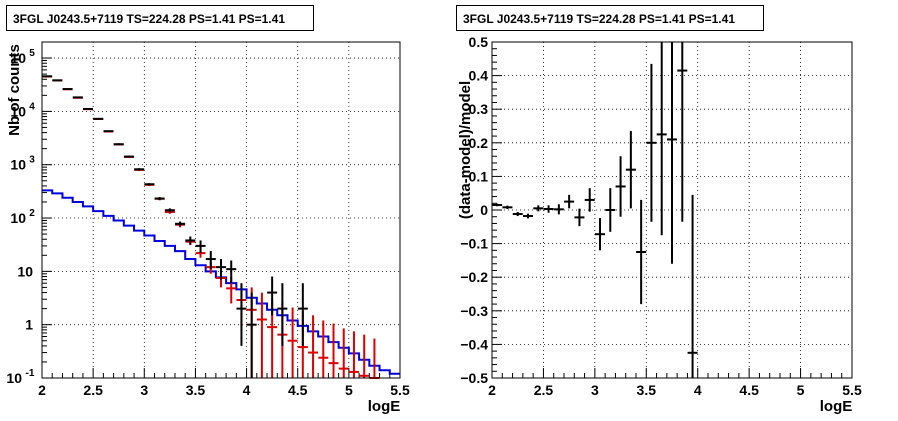  I want to click on left-y-tick-exponent: 5, so click(32, 53).